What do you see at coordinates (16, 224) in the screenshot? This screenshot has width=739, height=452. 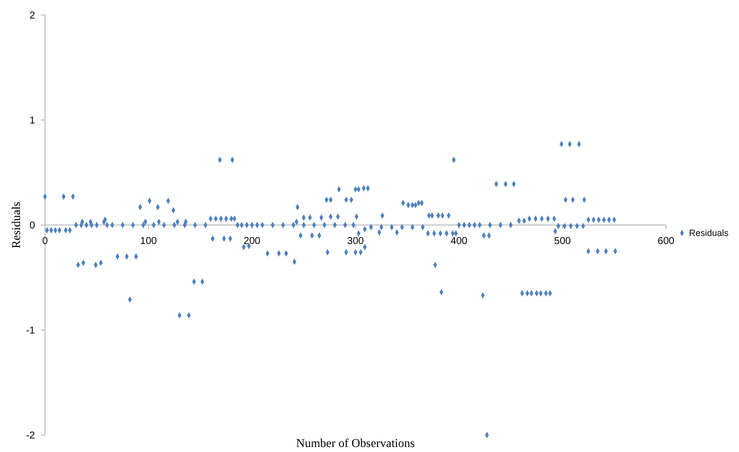 I see `y-axis-title: Residuals` at bounding box center [16, 224].